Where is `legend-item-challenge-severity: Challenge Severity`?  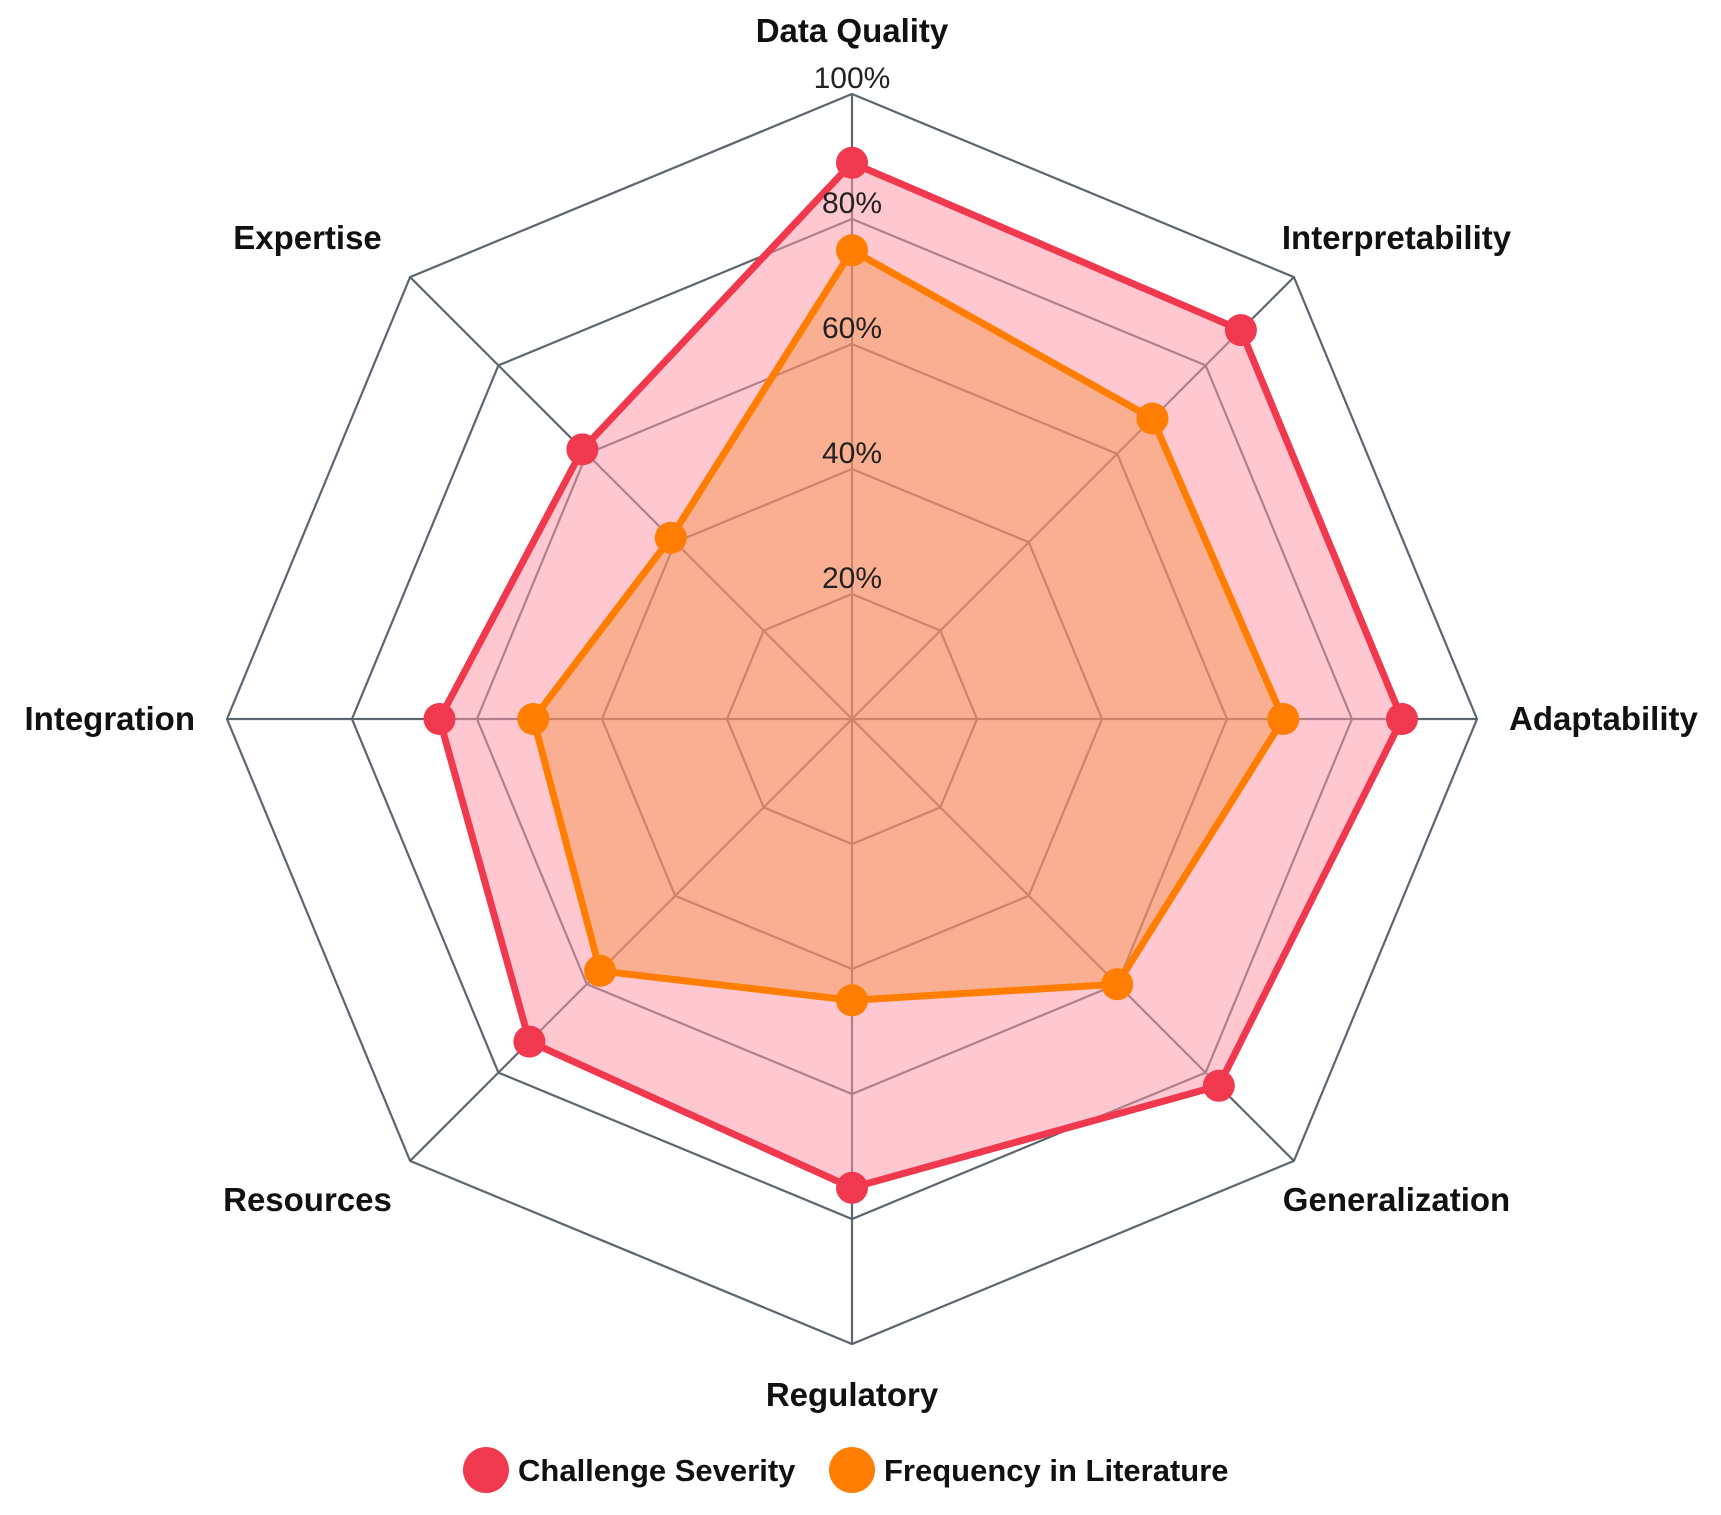
legend-item-challenge-severity: Challenge Severity is located at coordinates (629, 1470).